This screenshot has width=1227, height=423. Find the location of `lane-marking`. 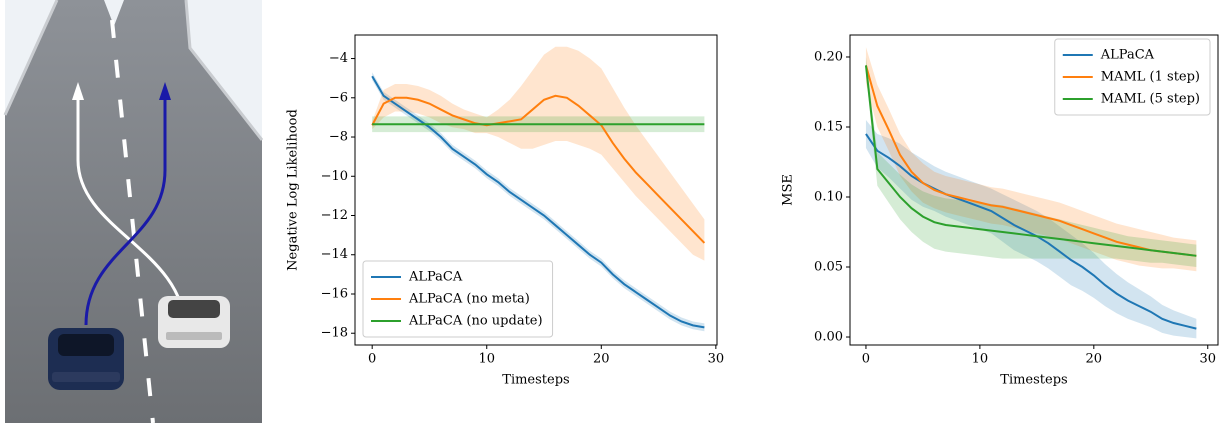

lane-marking is located at coordinates (132, 221).